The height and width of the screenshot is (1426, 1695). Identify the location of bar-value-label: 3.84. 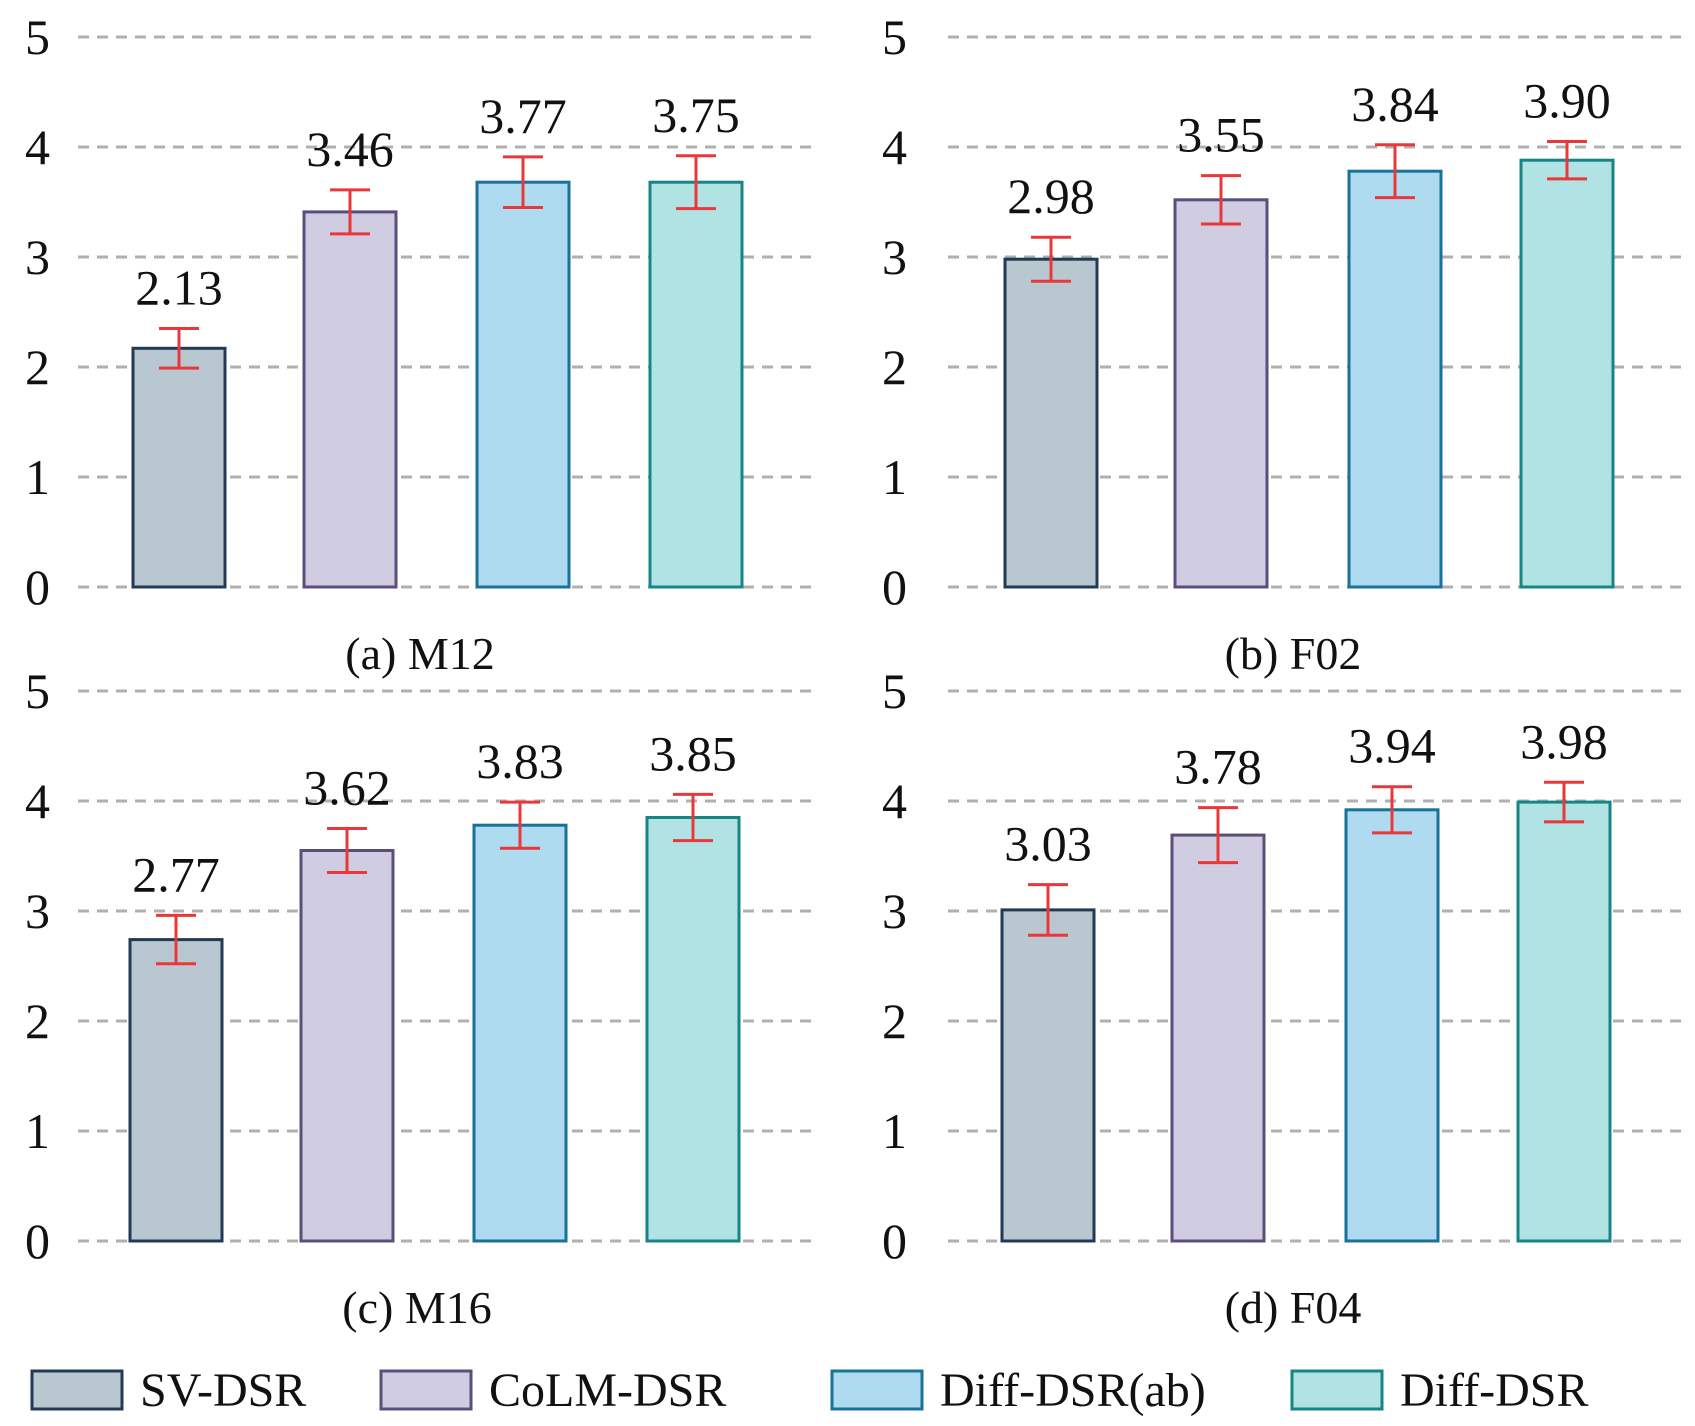
(1395, 104).